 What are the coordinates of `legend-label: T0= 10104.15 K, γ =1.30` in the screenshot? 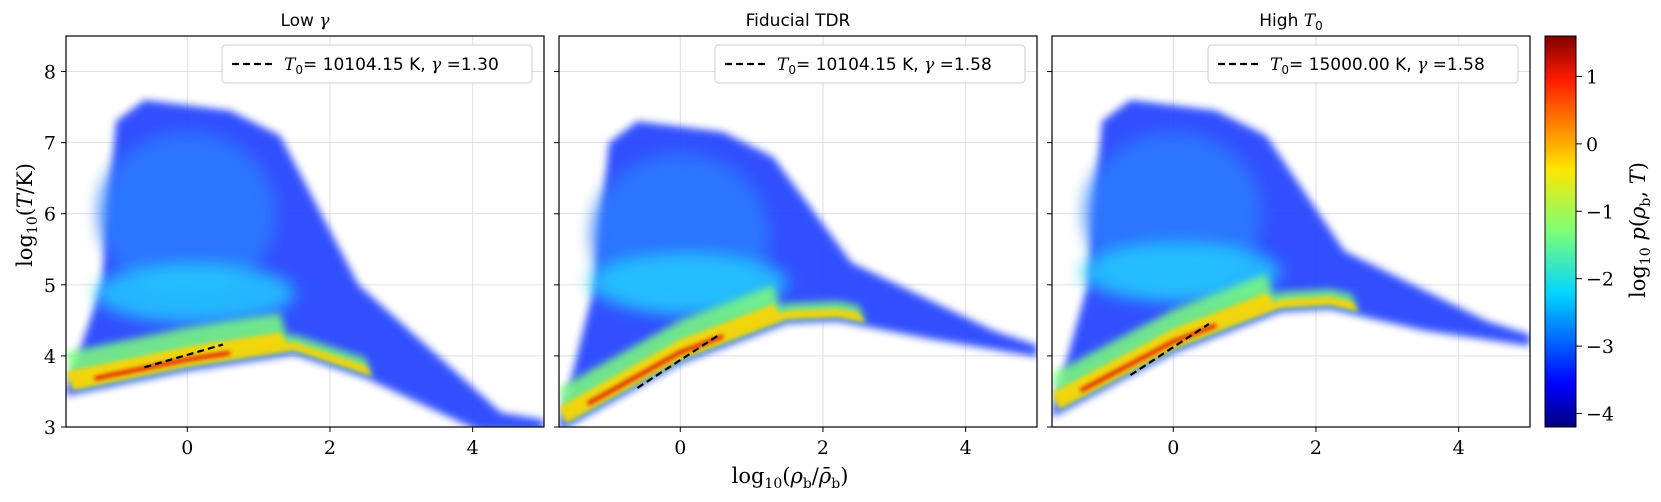 It's located at (391, 66).